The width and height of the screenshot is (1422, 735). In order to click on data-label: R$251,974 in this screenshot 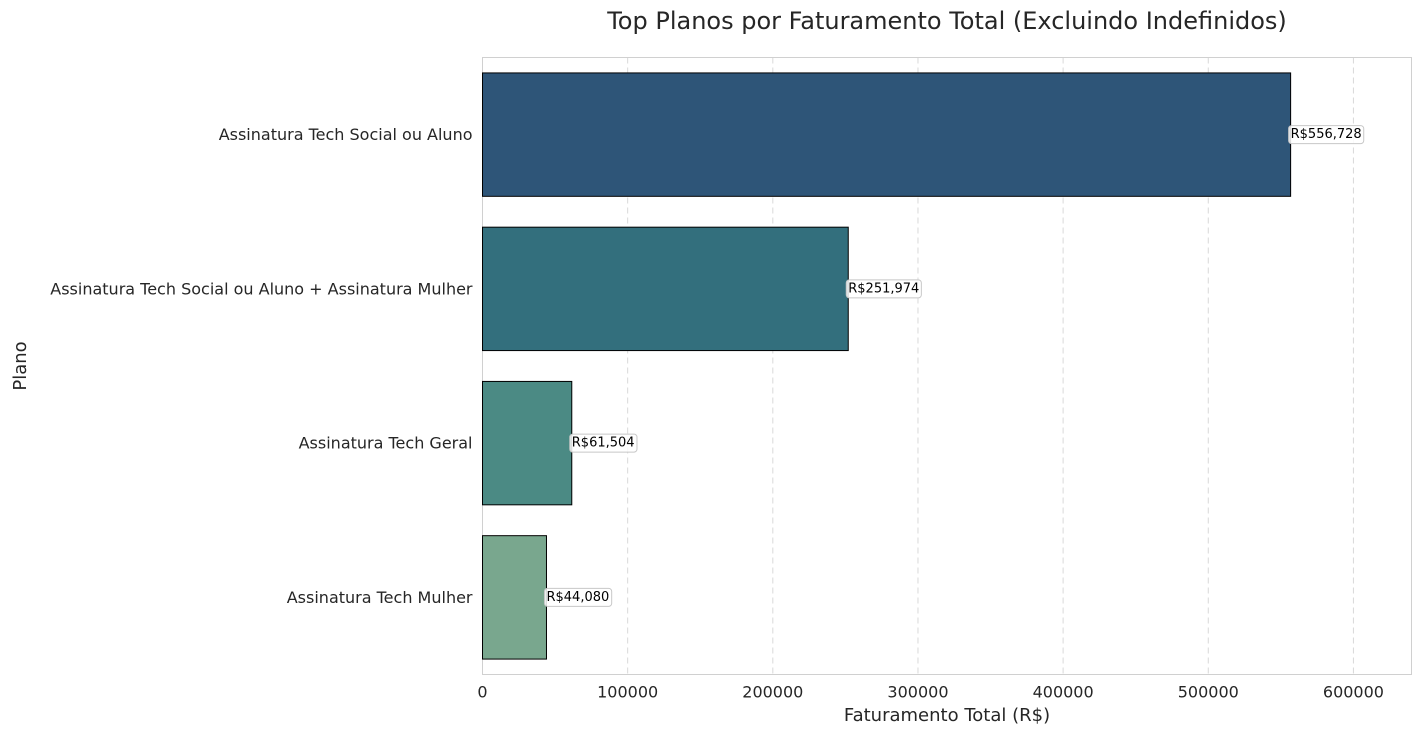, I will do `click(883, 288)`.